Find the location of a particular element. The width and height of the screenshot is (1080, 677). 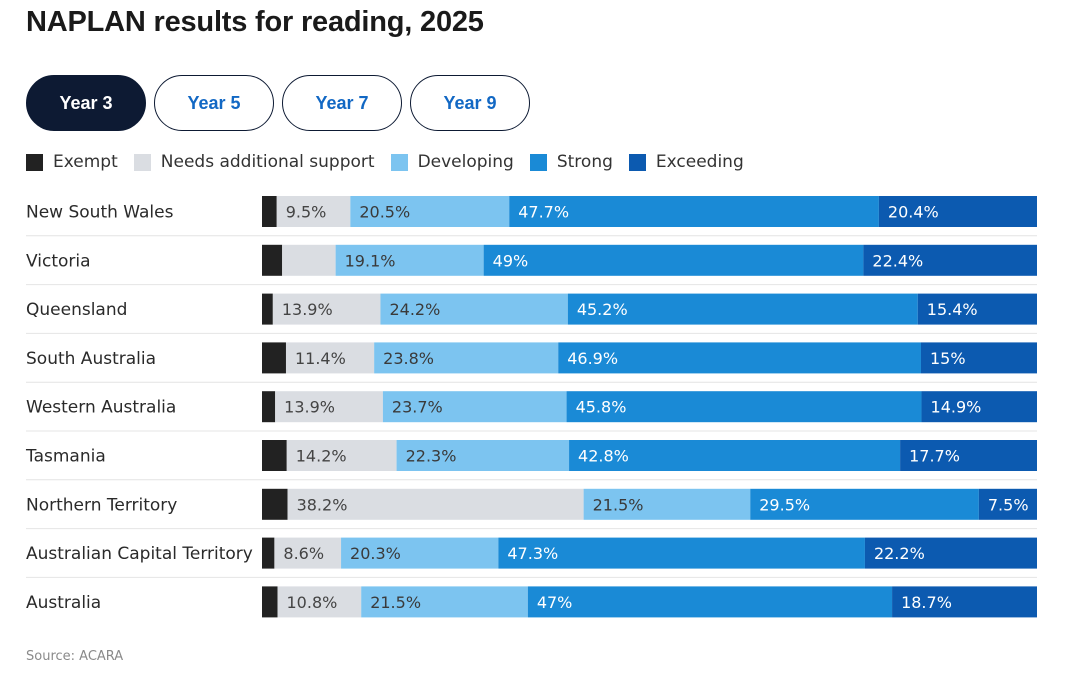

bar-australia-strong is located at coordinates (710, 602).